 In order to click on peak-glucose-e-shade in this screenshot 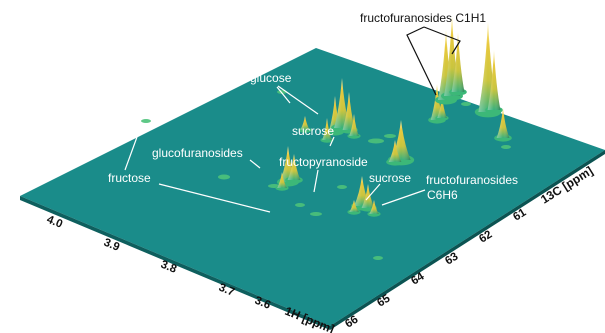, I will do `click(305, 123)`.